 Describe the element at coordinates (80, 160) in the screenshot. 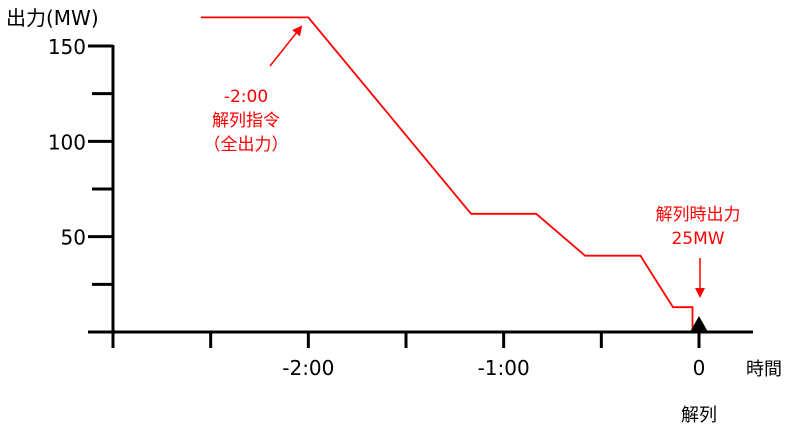

I see `y-ticks: 50 100 150` at that location.